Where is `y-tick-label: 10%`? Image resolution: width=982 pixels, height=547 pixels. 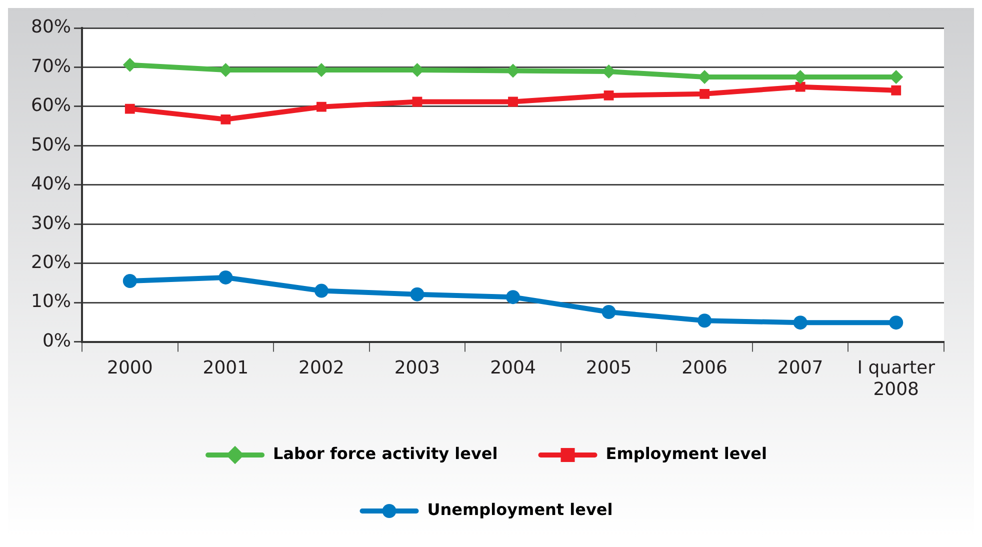 y-tick-label: 10% is located at coordinates (51, 301).